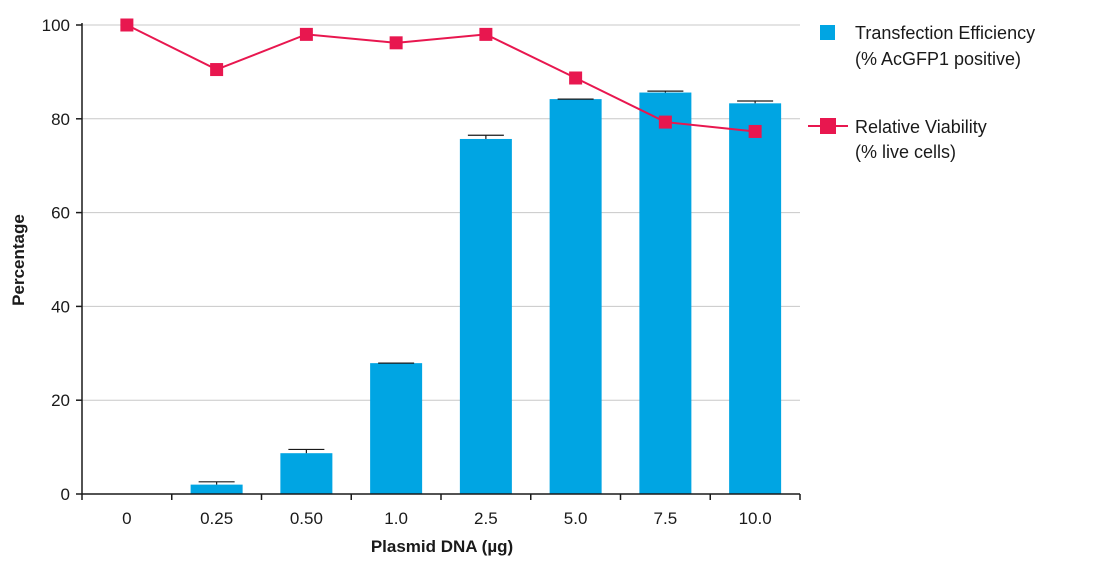 This screenshot has width=1093, height=564. I want to click on legend-item-viability: Relative Viability (% live cells), so click(897, 139).